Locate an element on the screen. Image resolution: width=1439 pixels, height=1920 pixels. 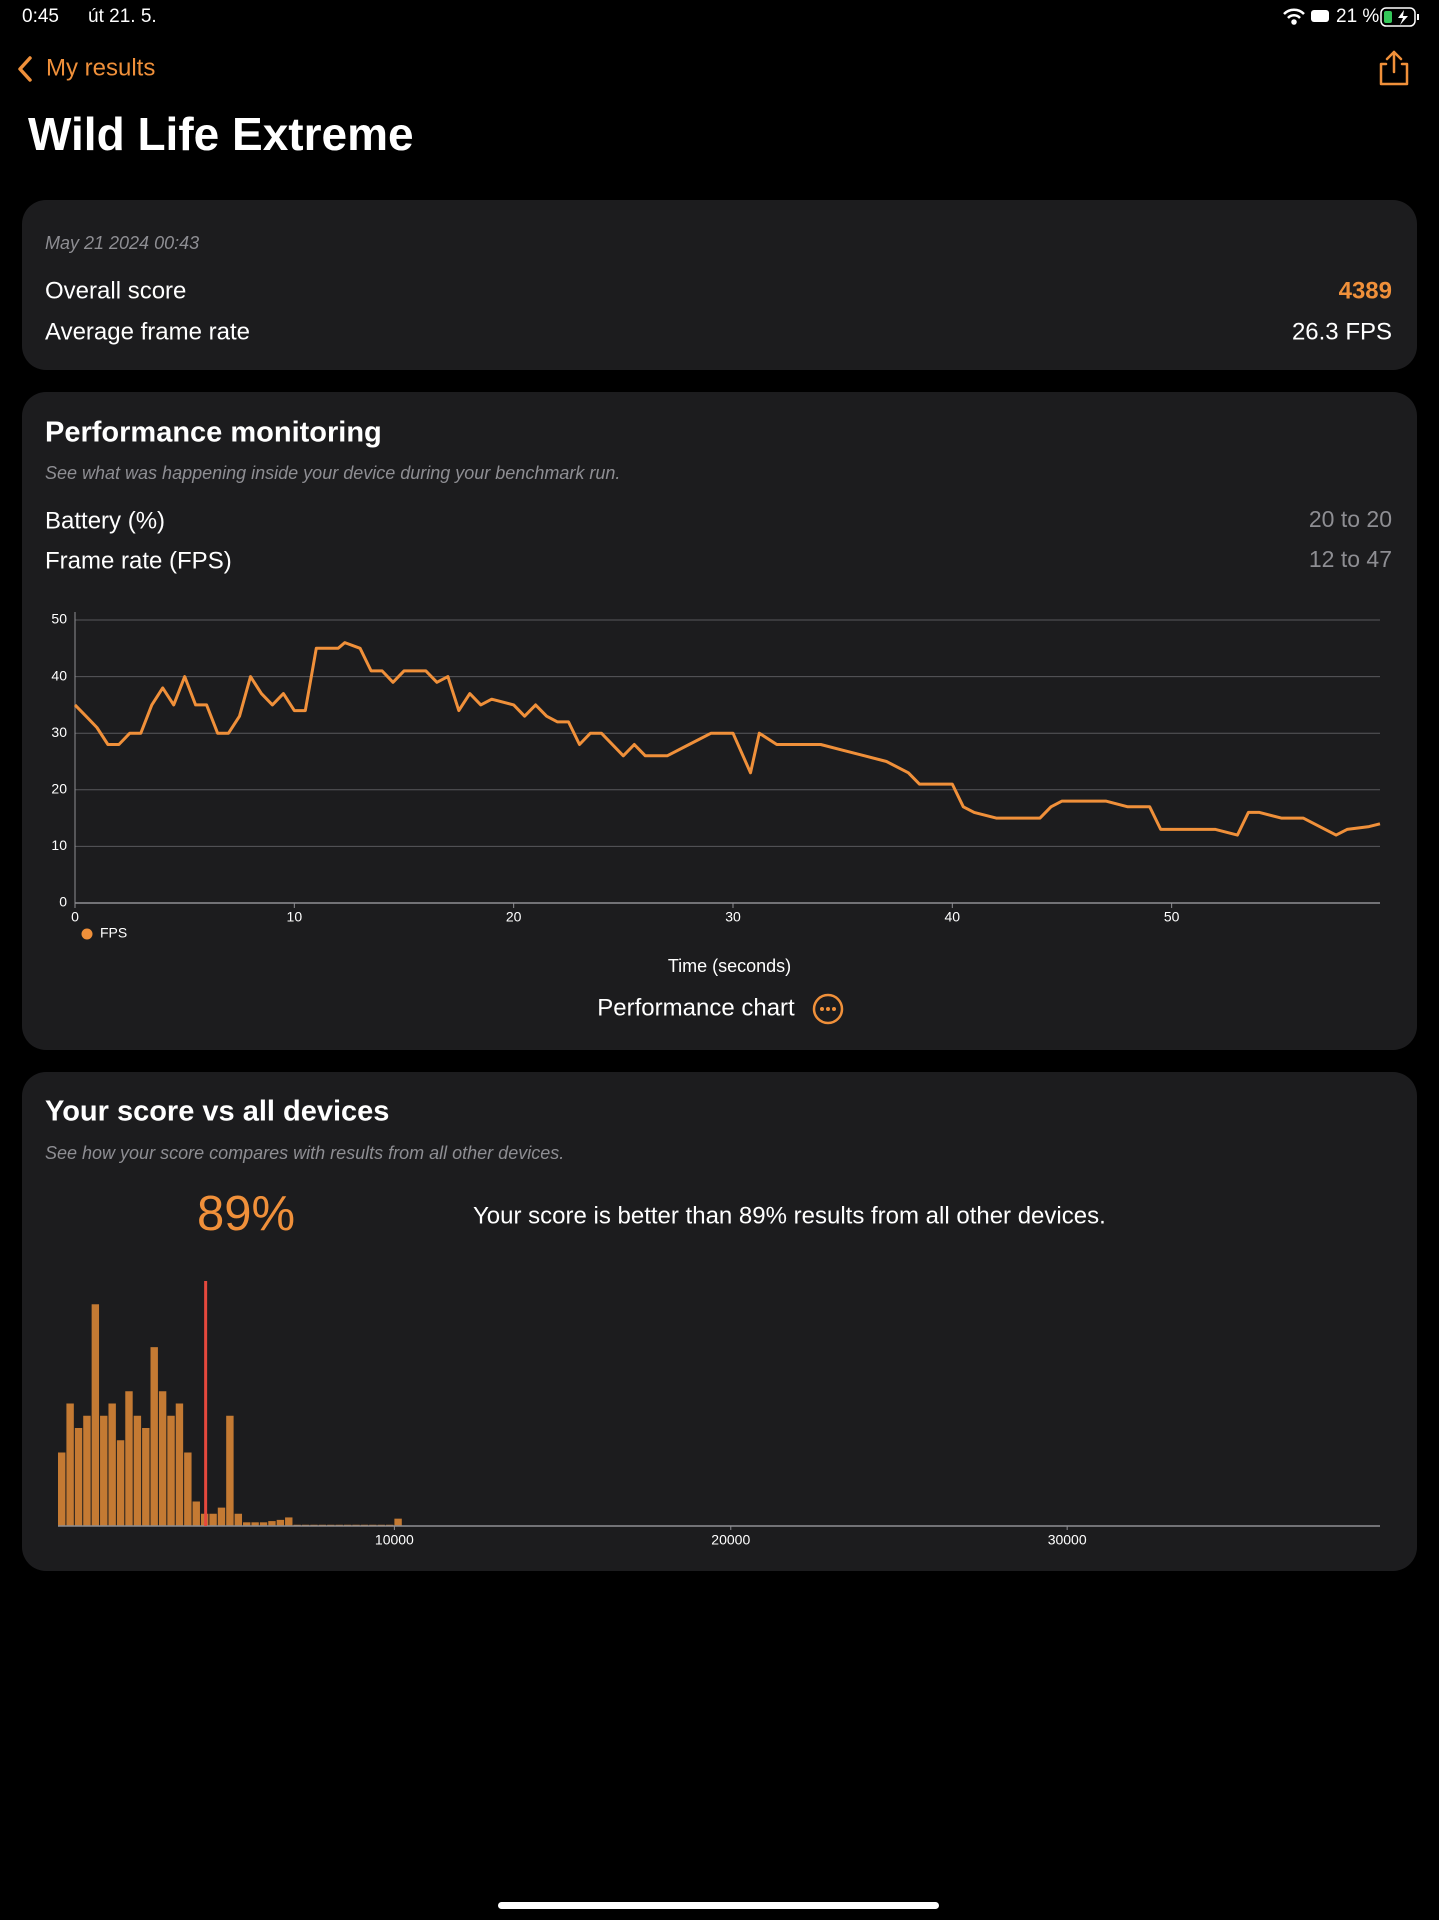
y-tick-label: 30 is located at coordinates (59, 732).